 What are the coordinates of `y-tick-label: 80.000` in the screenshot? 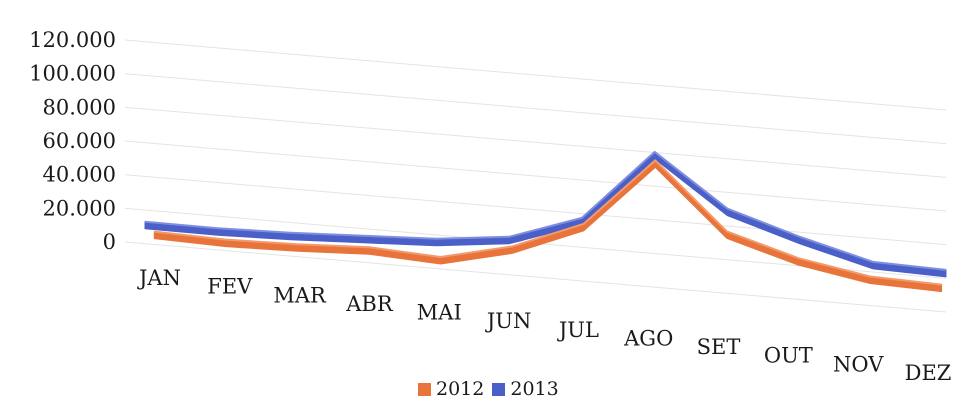 It's located at (79, 107).